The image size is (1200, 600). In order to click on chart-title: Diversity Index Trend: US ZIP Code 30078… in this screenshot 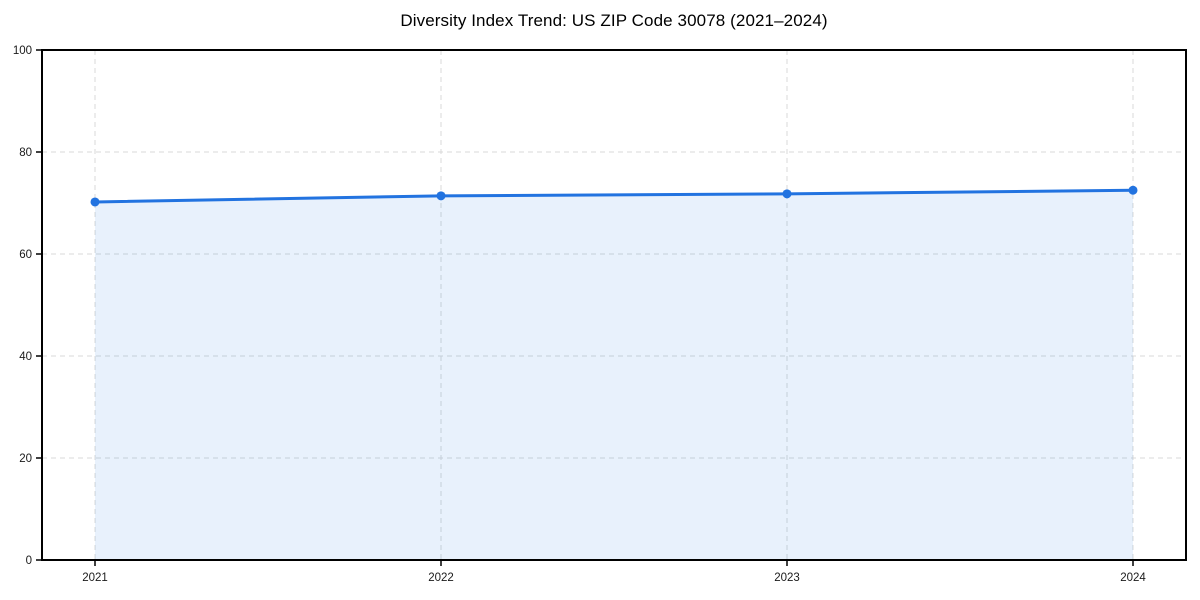, I will do `click(614, 20)`.